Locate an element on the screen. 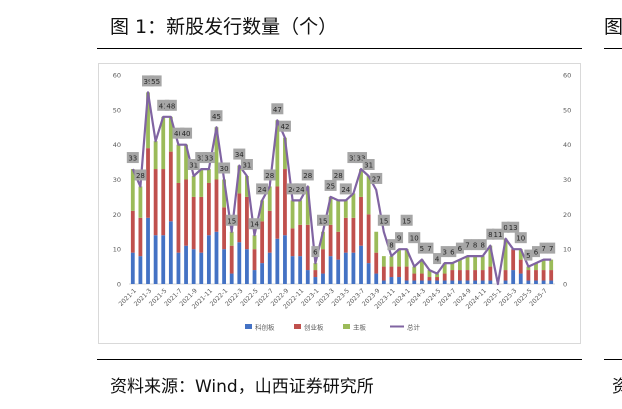 The image size is (622, 409). legend-label: 主板 is located at coordinates (360, 327).